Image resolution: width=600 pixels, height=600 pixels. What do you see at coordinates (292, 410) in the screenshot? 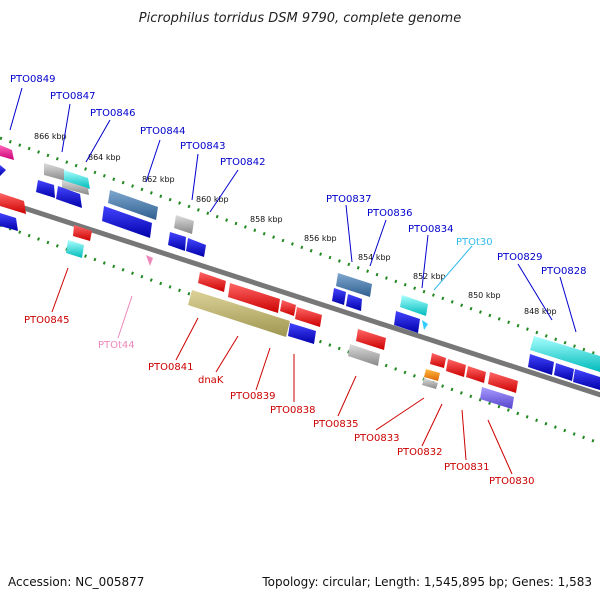
I see `gene-label-PTO0838: PTO0838` at bounding box center [292, 410].